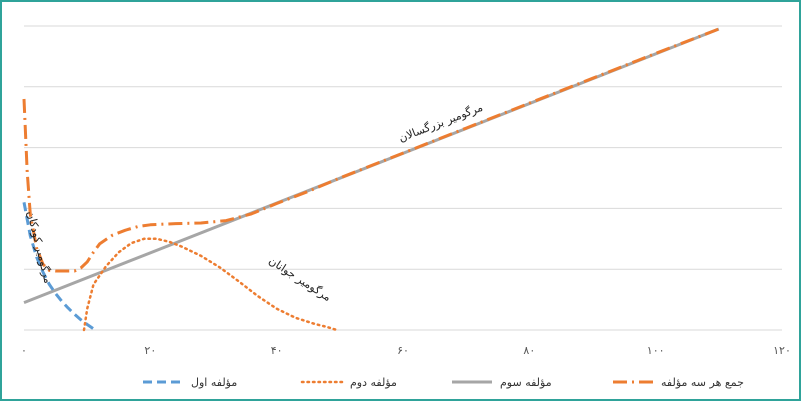  What do you see at coordinates (373, 382) in the screenshot?
I see `legend-label: مؤلفه دوم` at bounding box center [373, 382].